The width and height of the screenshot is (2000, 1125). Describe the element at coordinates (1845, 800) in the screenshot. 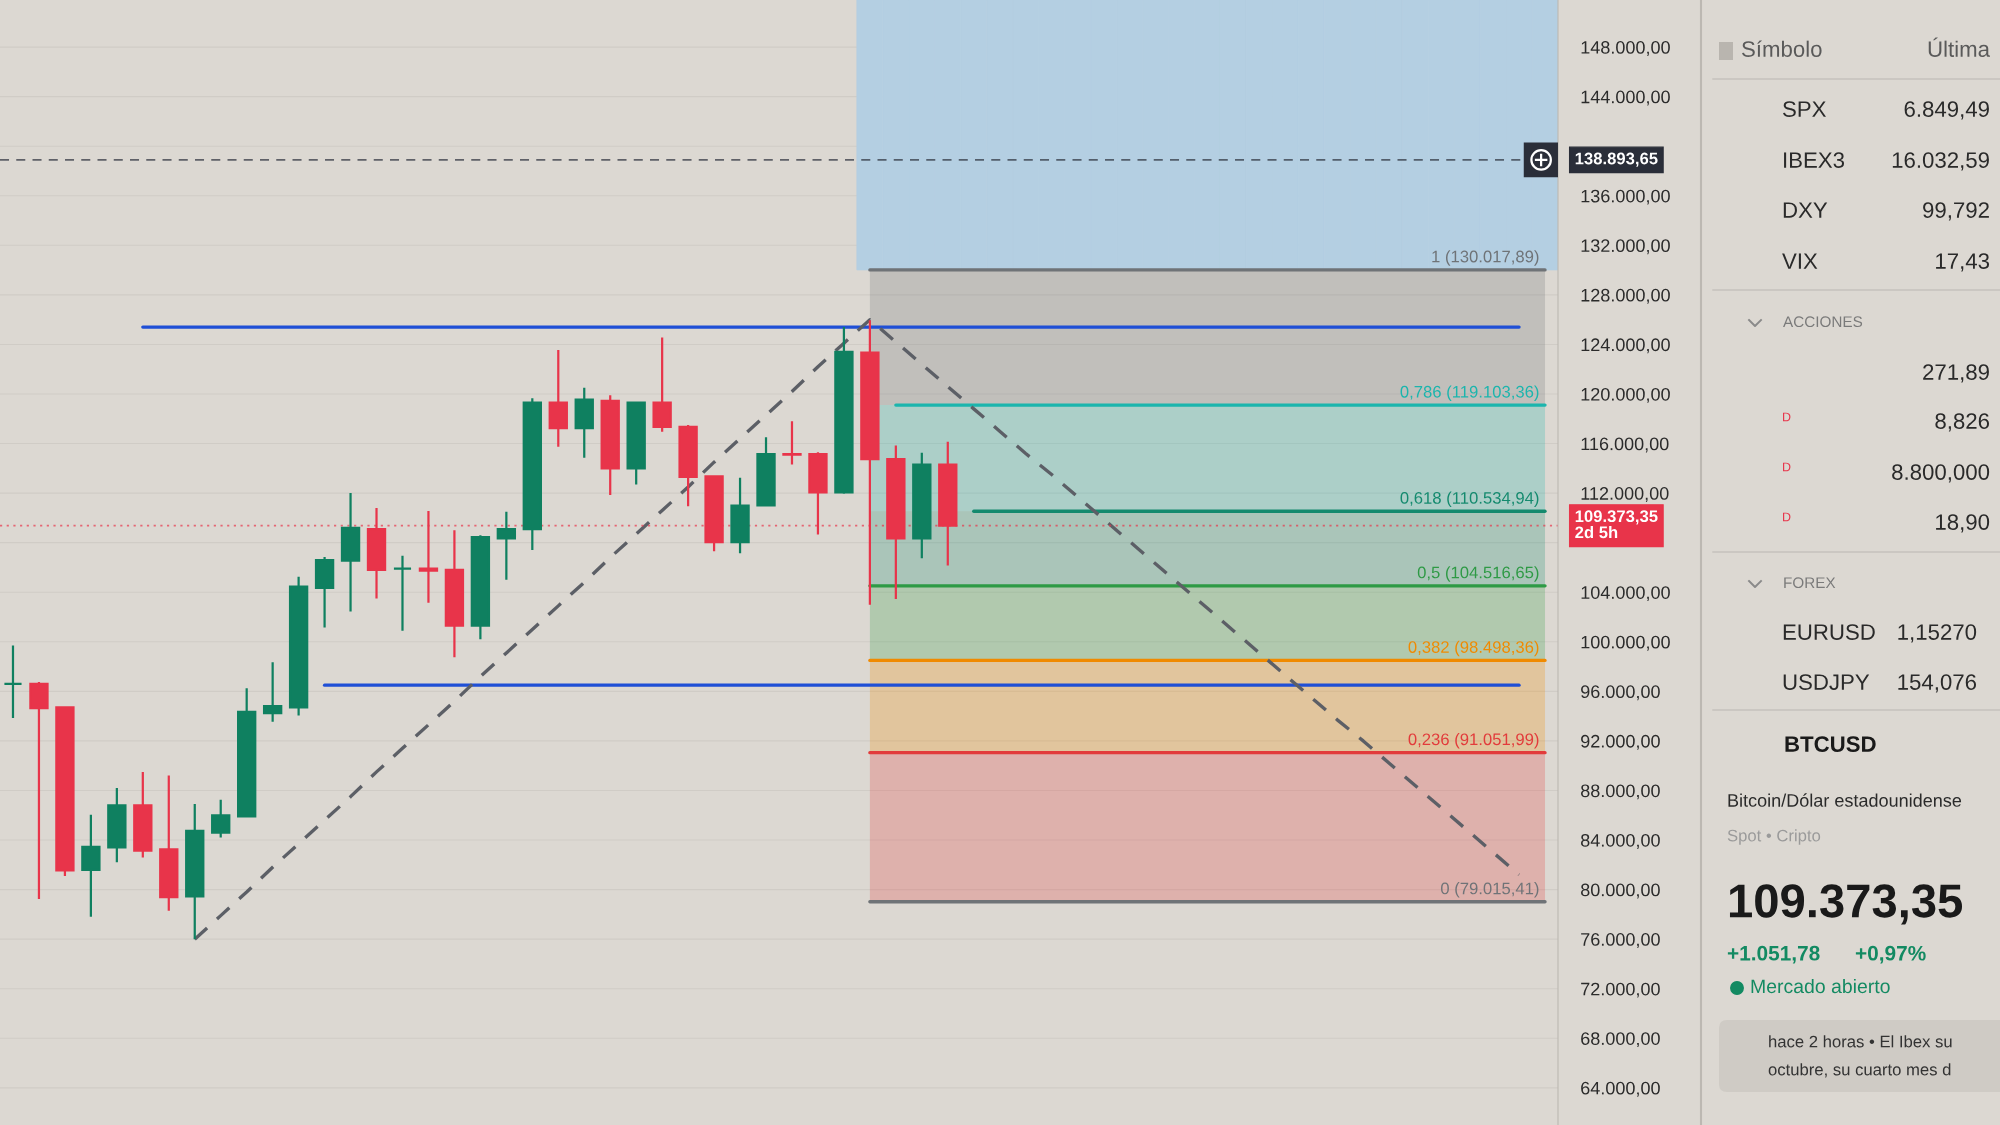

I see `text: Bitcoin/Dólar estadounidense` at that location.